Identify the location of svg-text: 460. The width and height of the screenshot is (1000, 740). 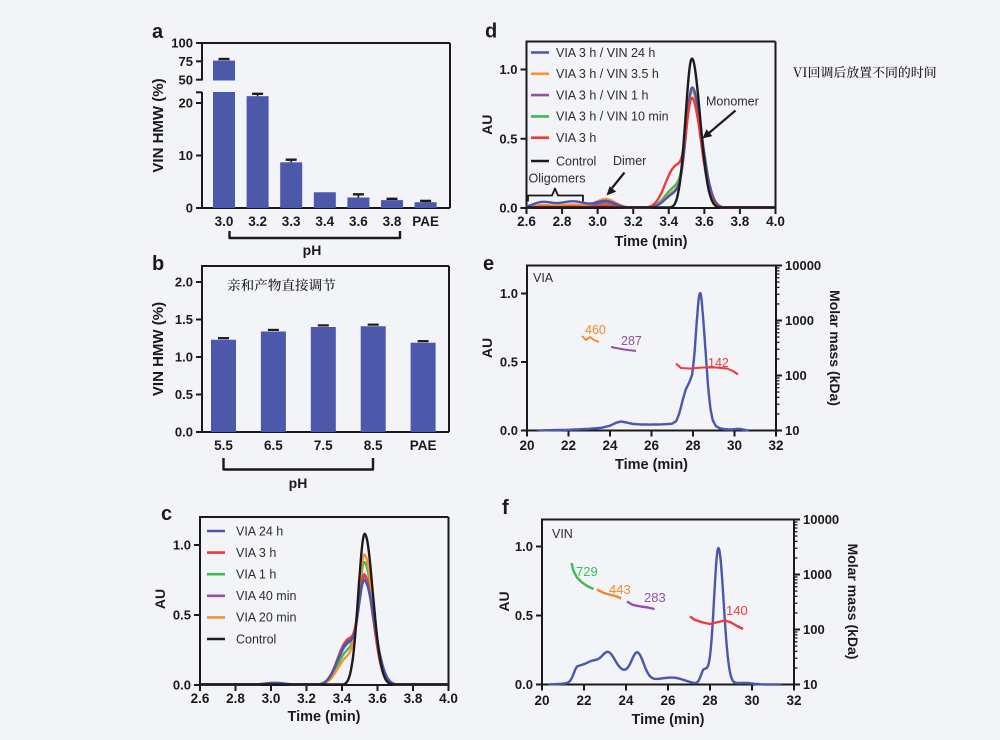
(595, 330).